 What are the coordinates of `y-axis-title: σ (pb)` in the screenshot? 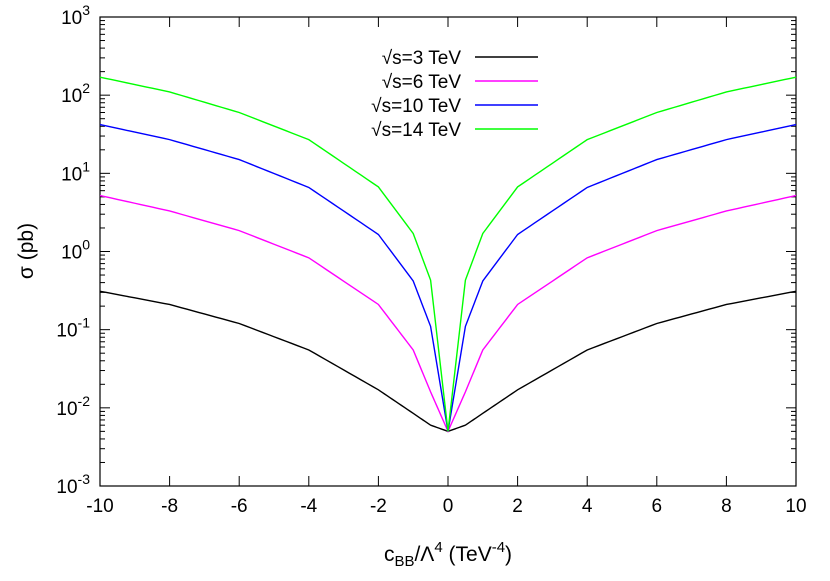 It's located at (26, 251).